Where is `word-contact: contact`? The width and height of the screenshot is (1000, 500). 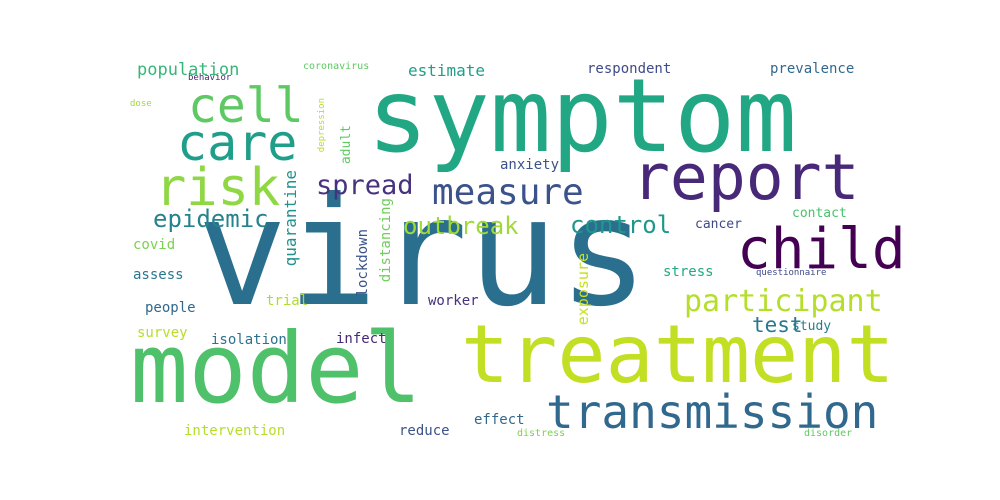
word-contact: contact is located at coordinates (819, 213).